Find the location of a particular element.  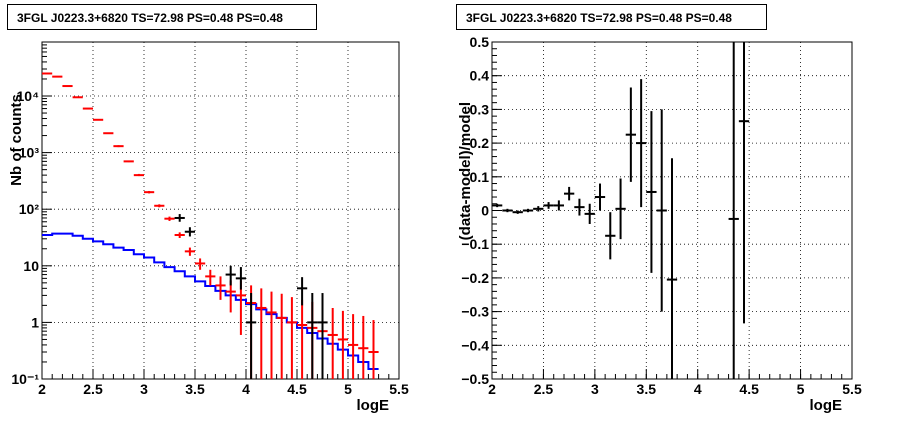

y-tick-label: 1 is located at coordinates (35, 322).